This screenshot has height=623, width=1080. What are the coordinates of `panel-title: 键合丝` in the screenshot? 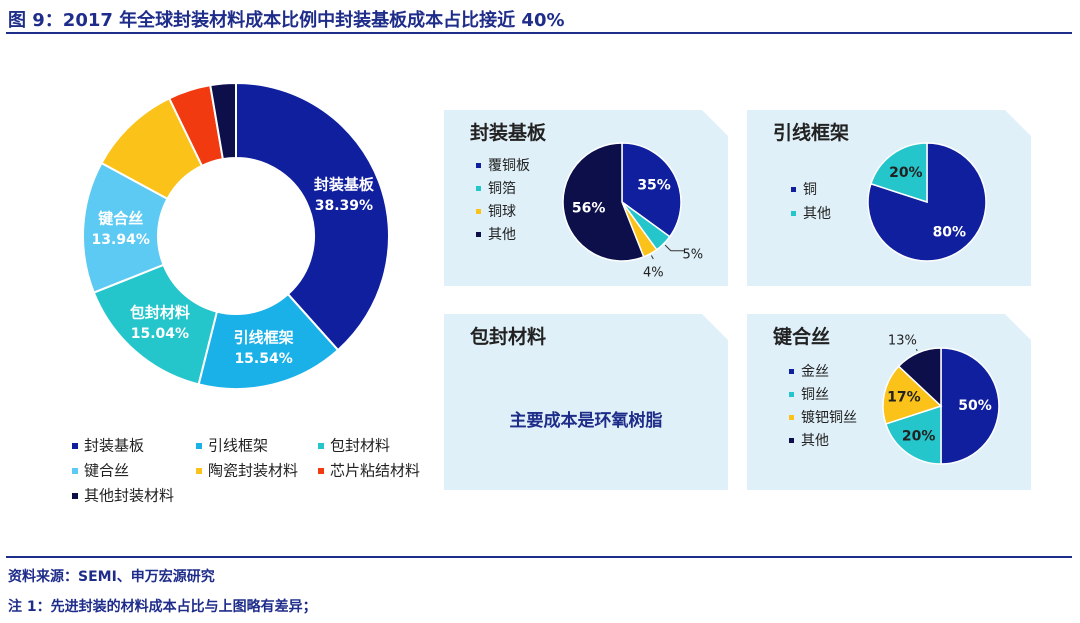 It's located at (802, 337).